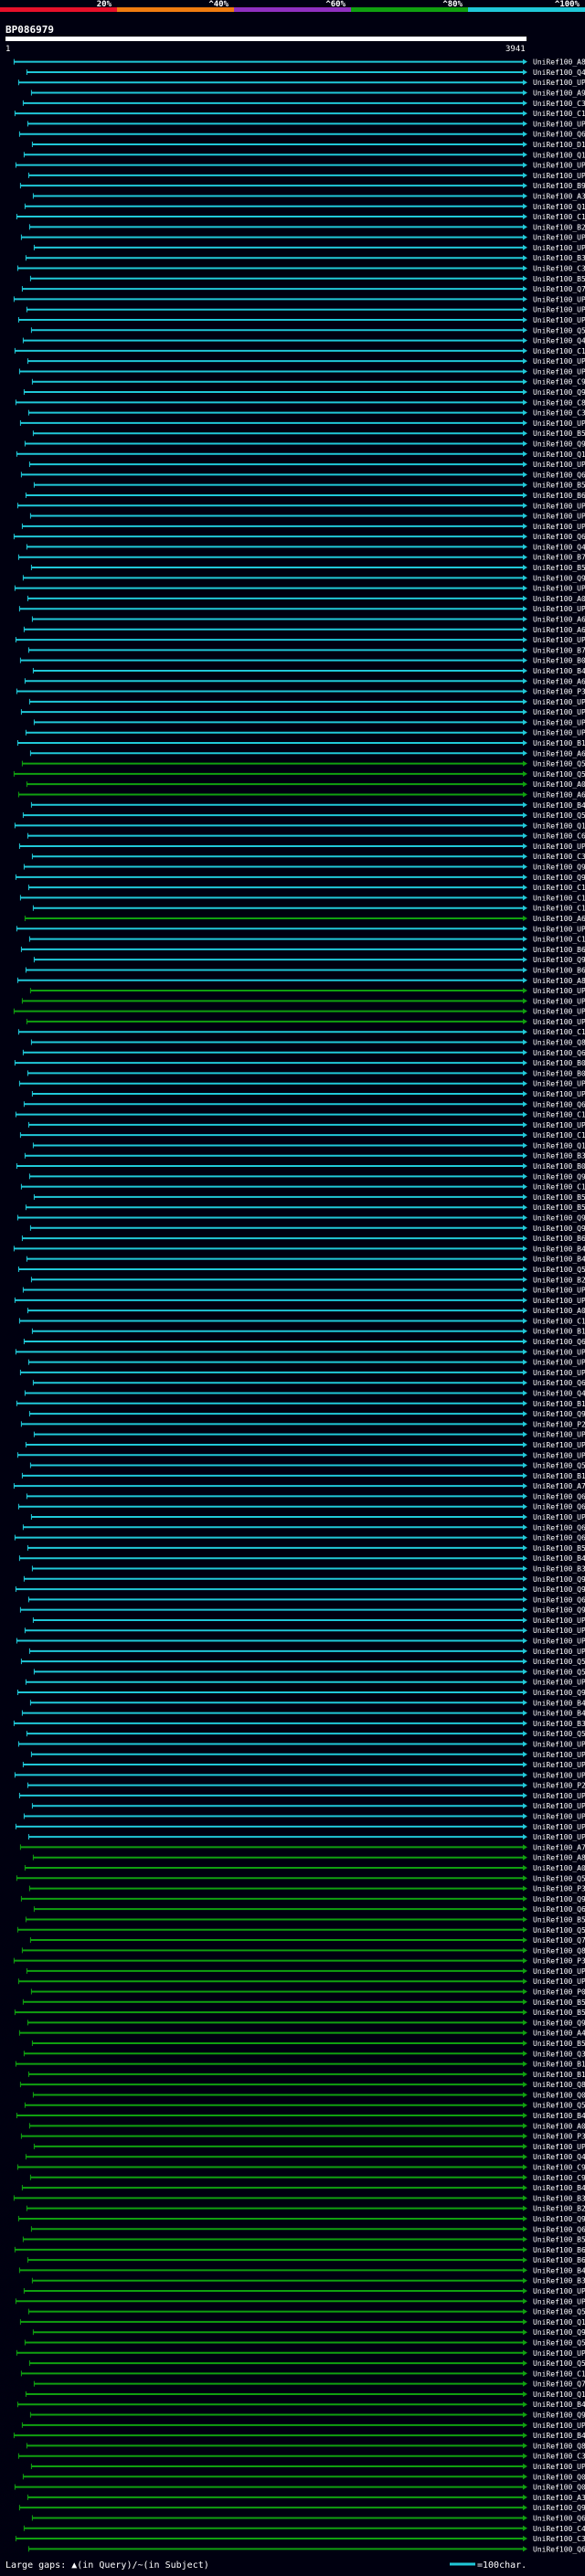 The image size is (585, 2576). What do you see at coordinates (304, 207) in the screenshot?
I see `hit-row: UniRef100_Q16IW1` at bounding box center [304, 207].